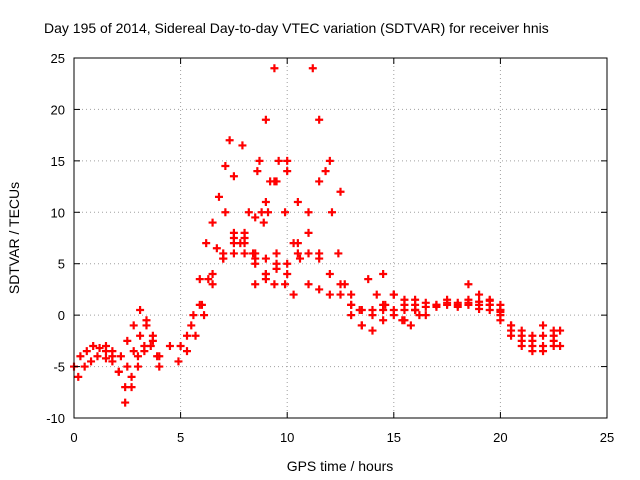  I want to click on y-tick-label: 0, so click(61, 315).